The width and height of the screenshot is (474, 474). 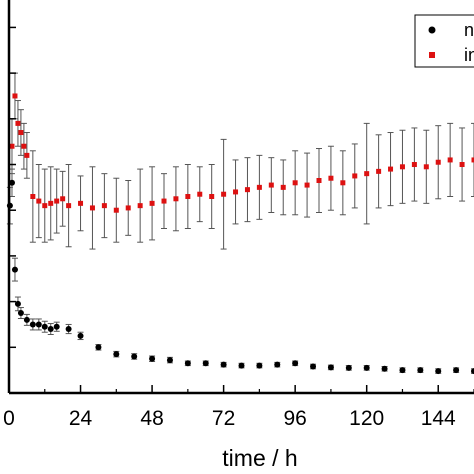 I want to click on legend-marker-n, so click(x=432, y=30).